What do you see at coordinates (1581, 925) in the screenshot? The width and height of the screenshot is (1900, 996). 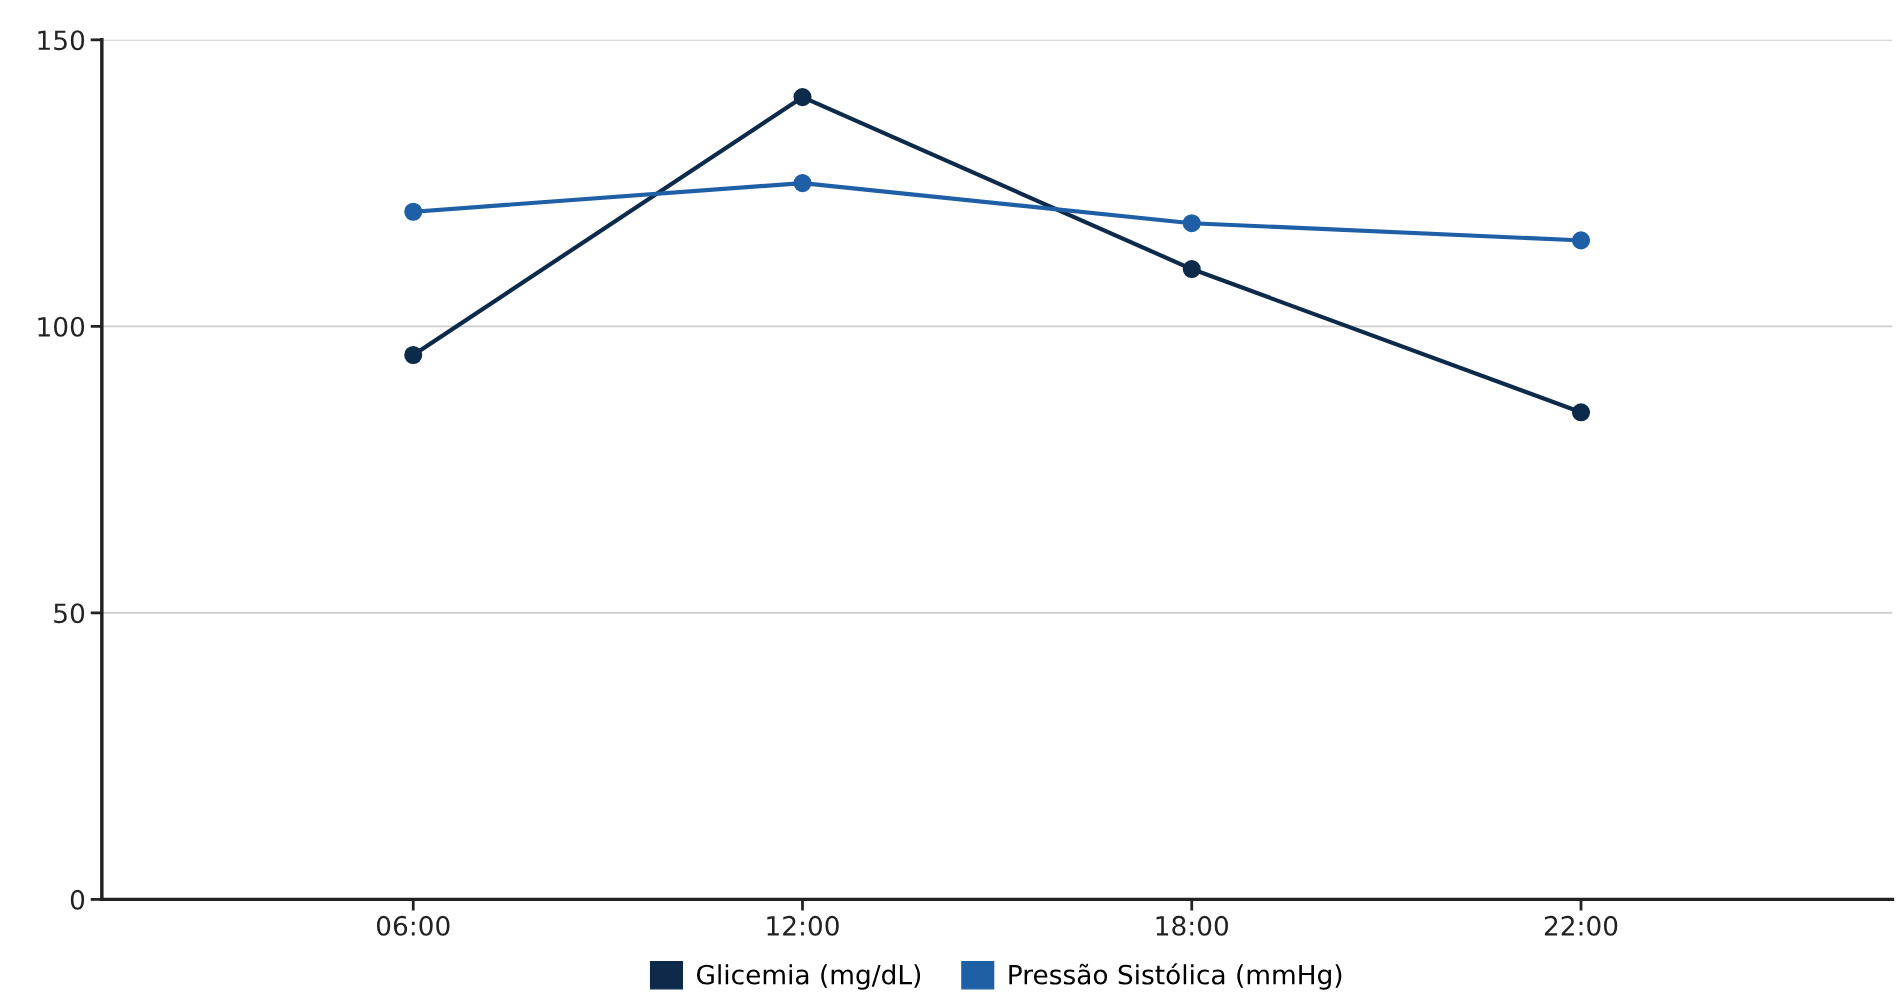 I see `x-tick-label: 22:00` at bounding box center [1581, 925].